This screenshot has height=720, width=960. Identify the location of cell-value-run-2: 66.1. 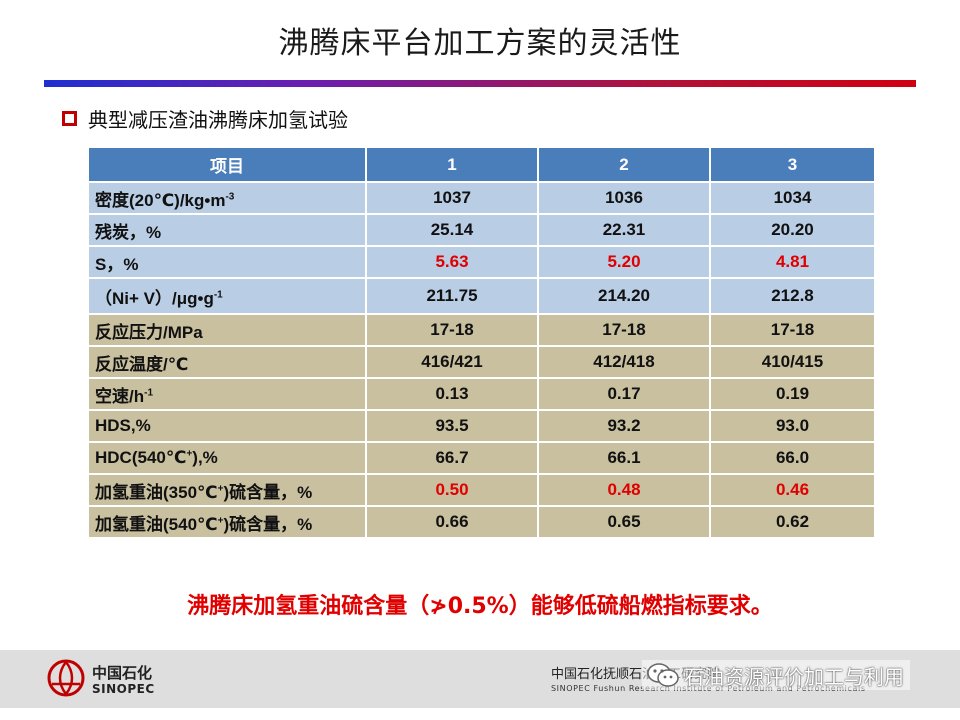
(624, 458).